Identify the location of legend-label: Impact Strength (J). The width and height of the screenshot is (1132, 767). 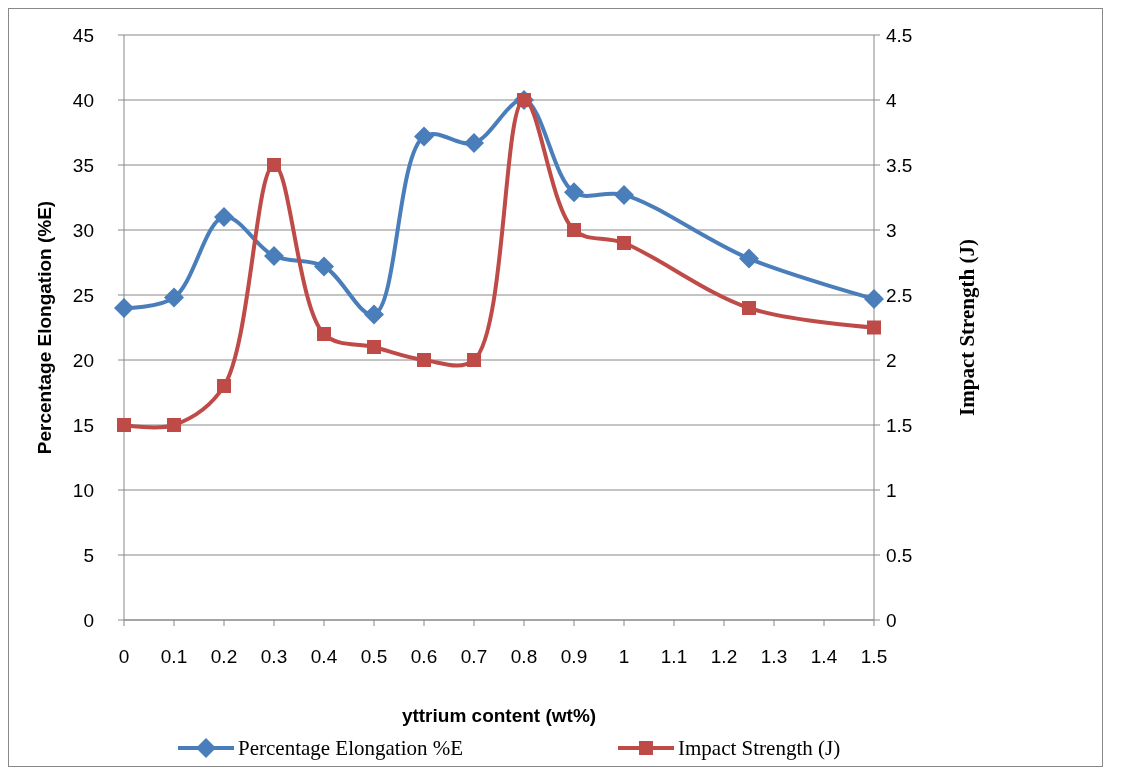
(759, 748).